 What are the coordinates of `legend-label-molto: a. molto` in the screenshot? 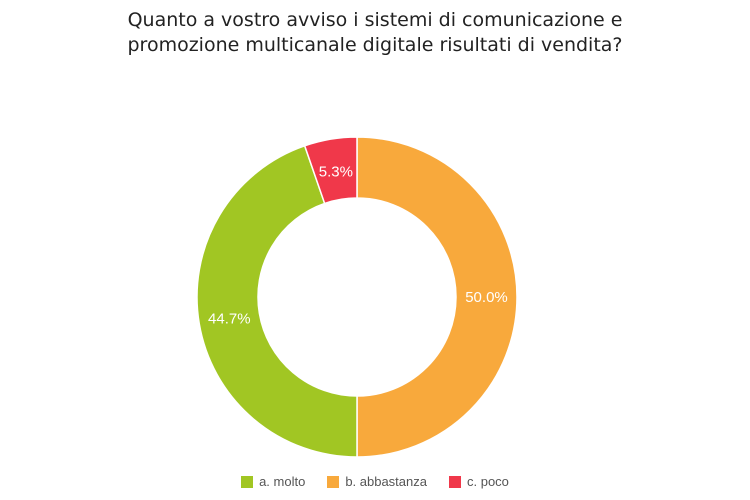 It's located at (282, 481).